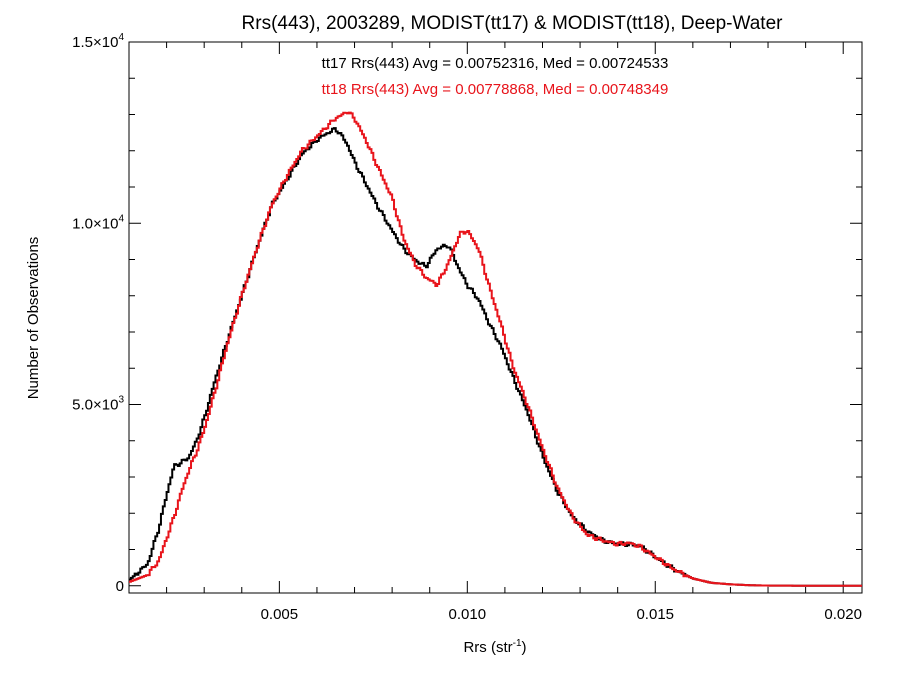  Describe the element at coordinates (98, 41) in the screenshot. I see `y-tick-label: 1.5×10⁴` at that location.